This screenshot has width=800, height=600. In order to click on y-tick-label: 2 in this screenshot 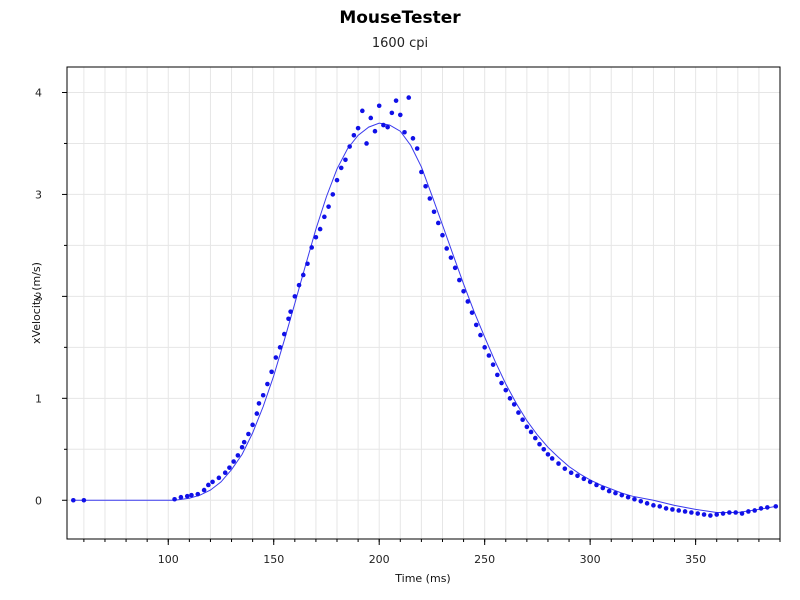, I will do `click(38, 296)`.